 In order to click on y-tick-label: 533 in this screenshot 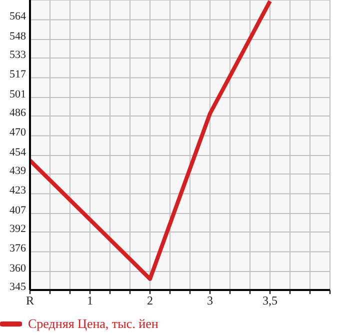, I will do `click(18, 54)`.